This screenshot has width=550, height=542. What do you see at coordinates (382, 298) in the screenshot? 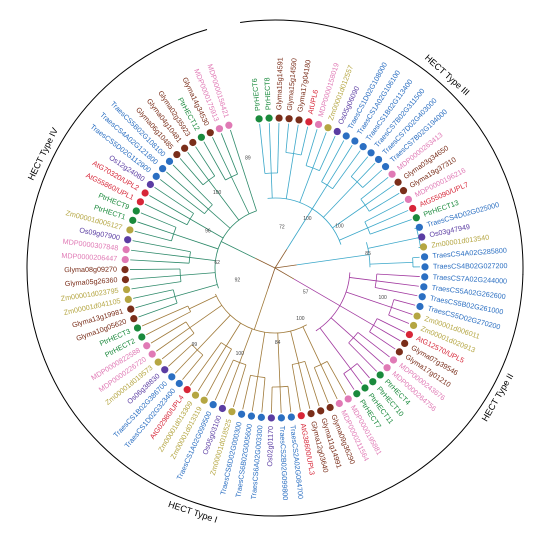
I see `bootstrap-value: 100` at bounding box center [382, 298].